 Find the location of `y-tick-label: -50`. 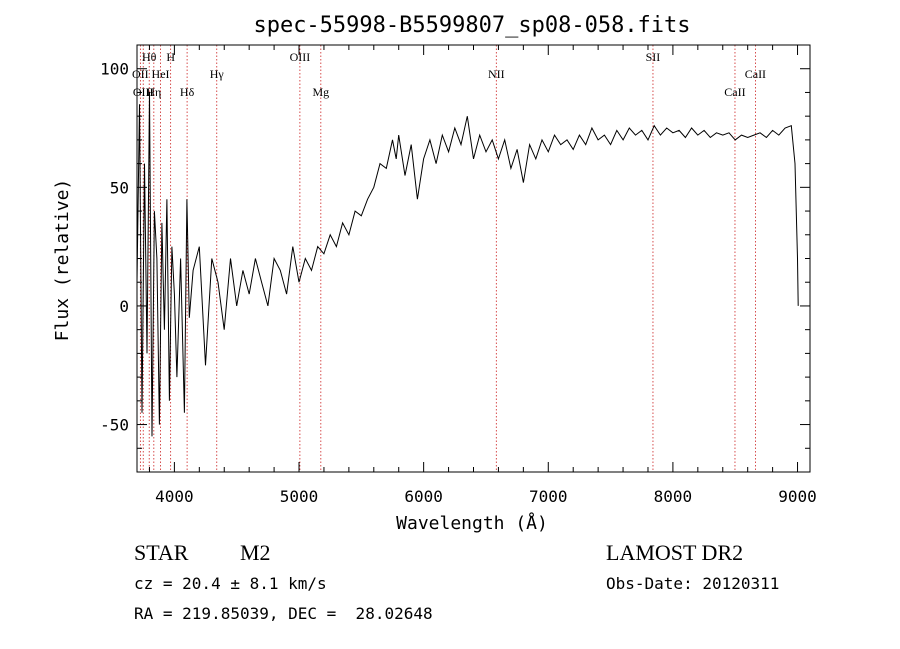

y-tick-label: -50 is located at coordinates (114, 425).